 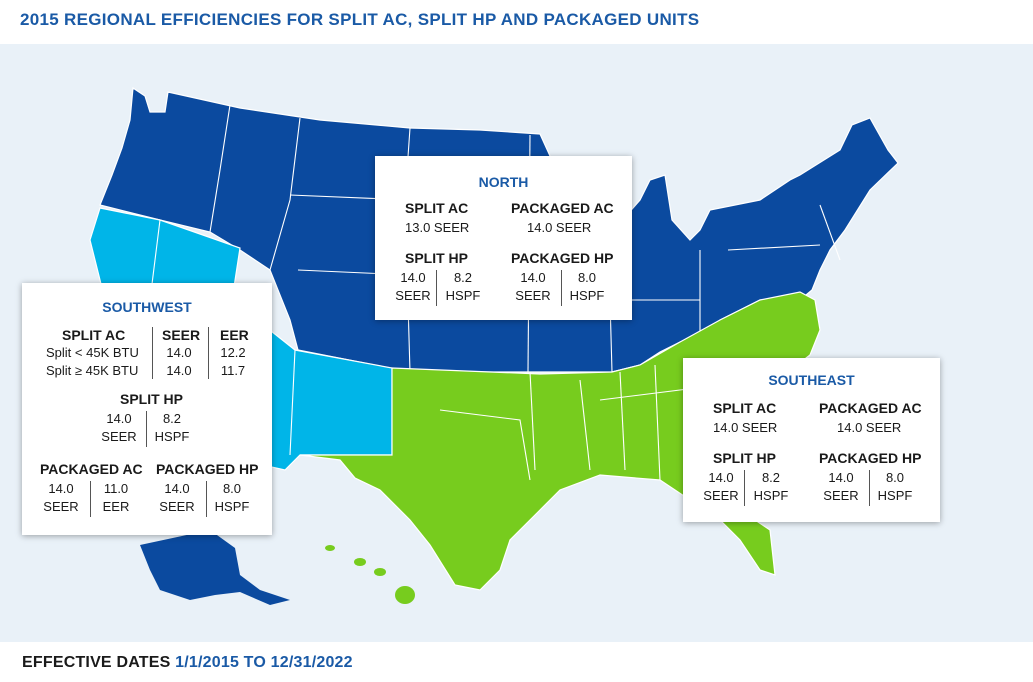 What do you see at coordinates (90, 499) in the screenshot?
I see `southwest-packaged-ac-divider` at bounding box center [90, 499].